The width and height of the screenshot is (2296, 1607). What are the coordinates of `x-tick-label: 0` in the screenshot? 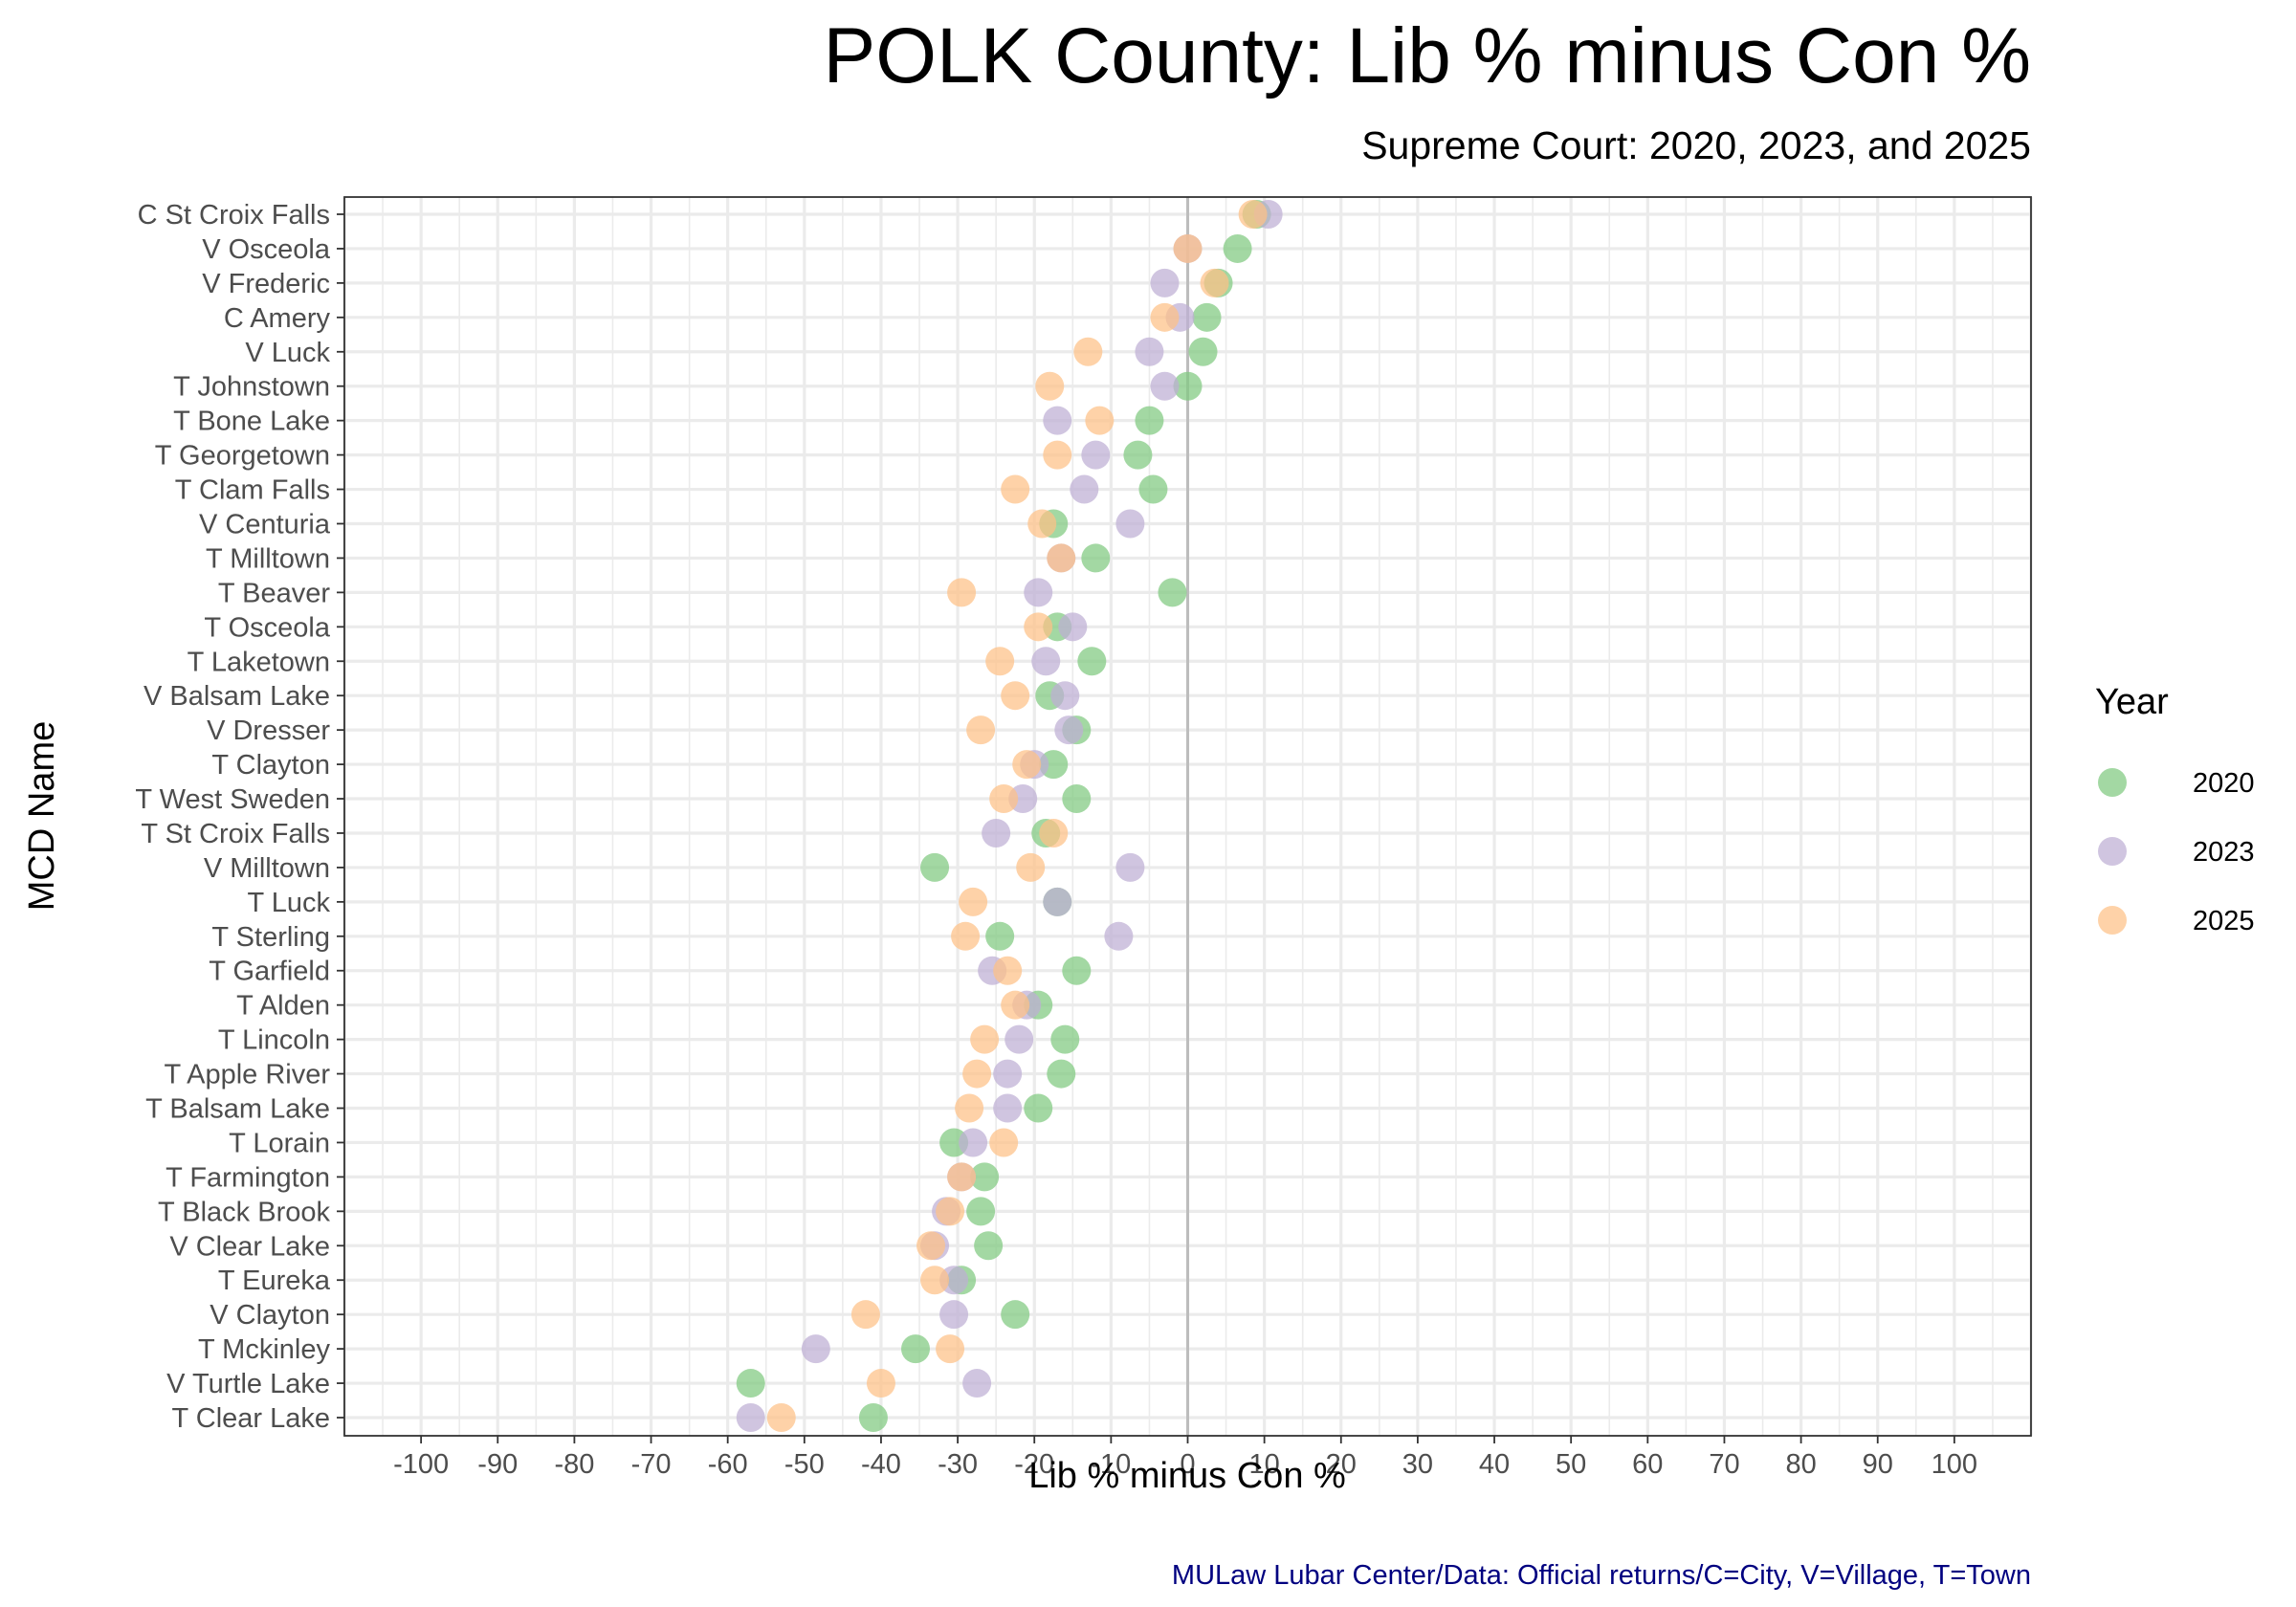 It's located at (1187, 1464).